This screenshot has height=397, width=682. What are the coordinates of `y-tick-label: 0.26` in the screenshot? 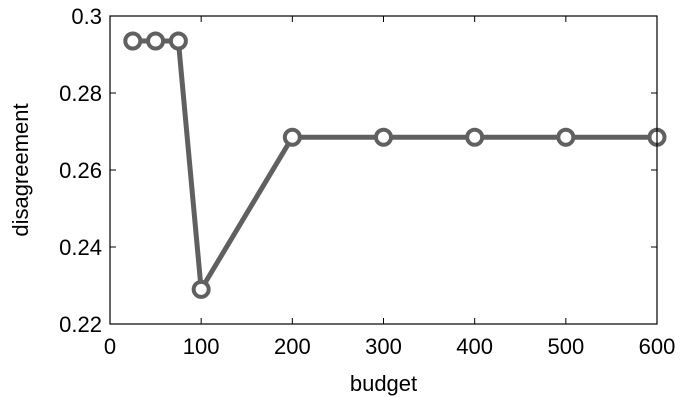 It's located at (80, 170).